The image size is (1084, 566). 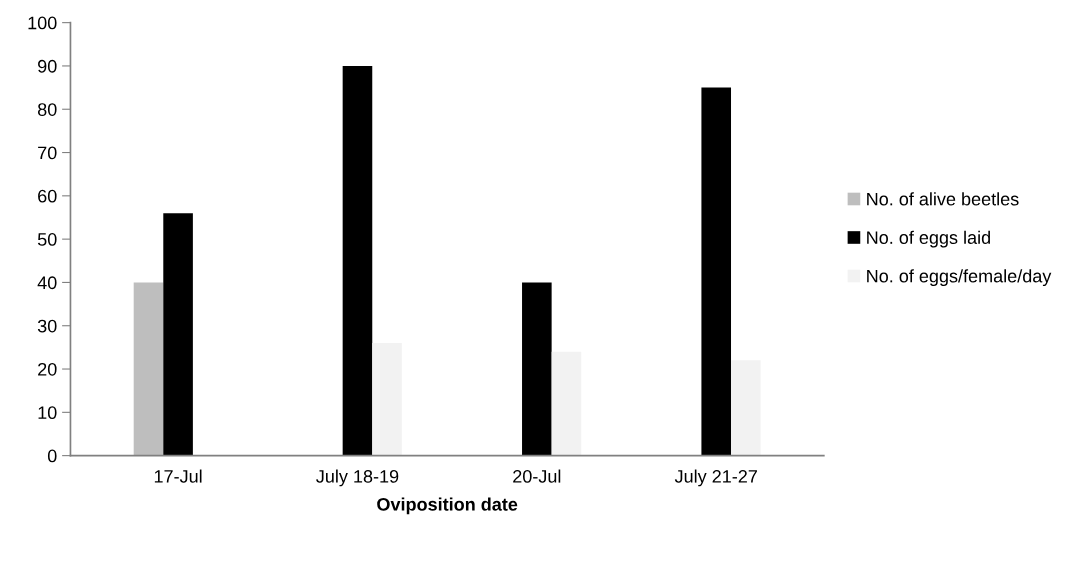 I want to click on y-tick-label: 40, so click(x=47, y=283).